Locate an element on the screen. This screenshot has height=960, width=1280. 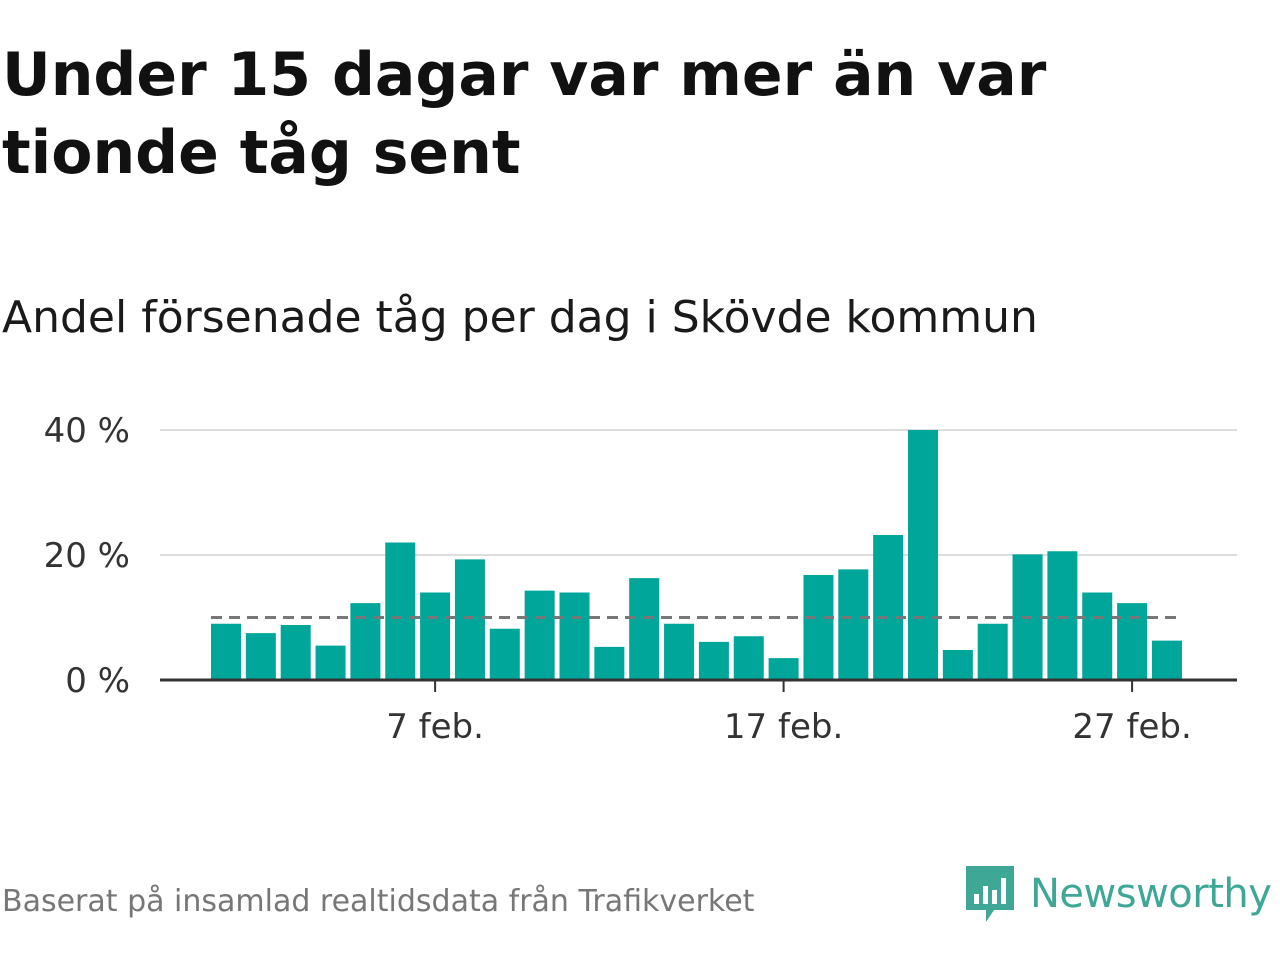
x-tick-label: 7 feb. is located at coordinates (435, 727).